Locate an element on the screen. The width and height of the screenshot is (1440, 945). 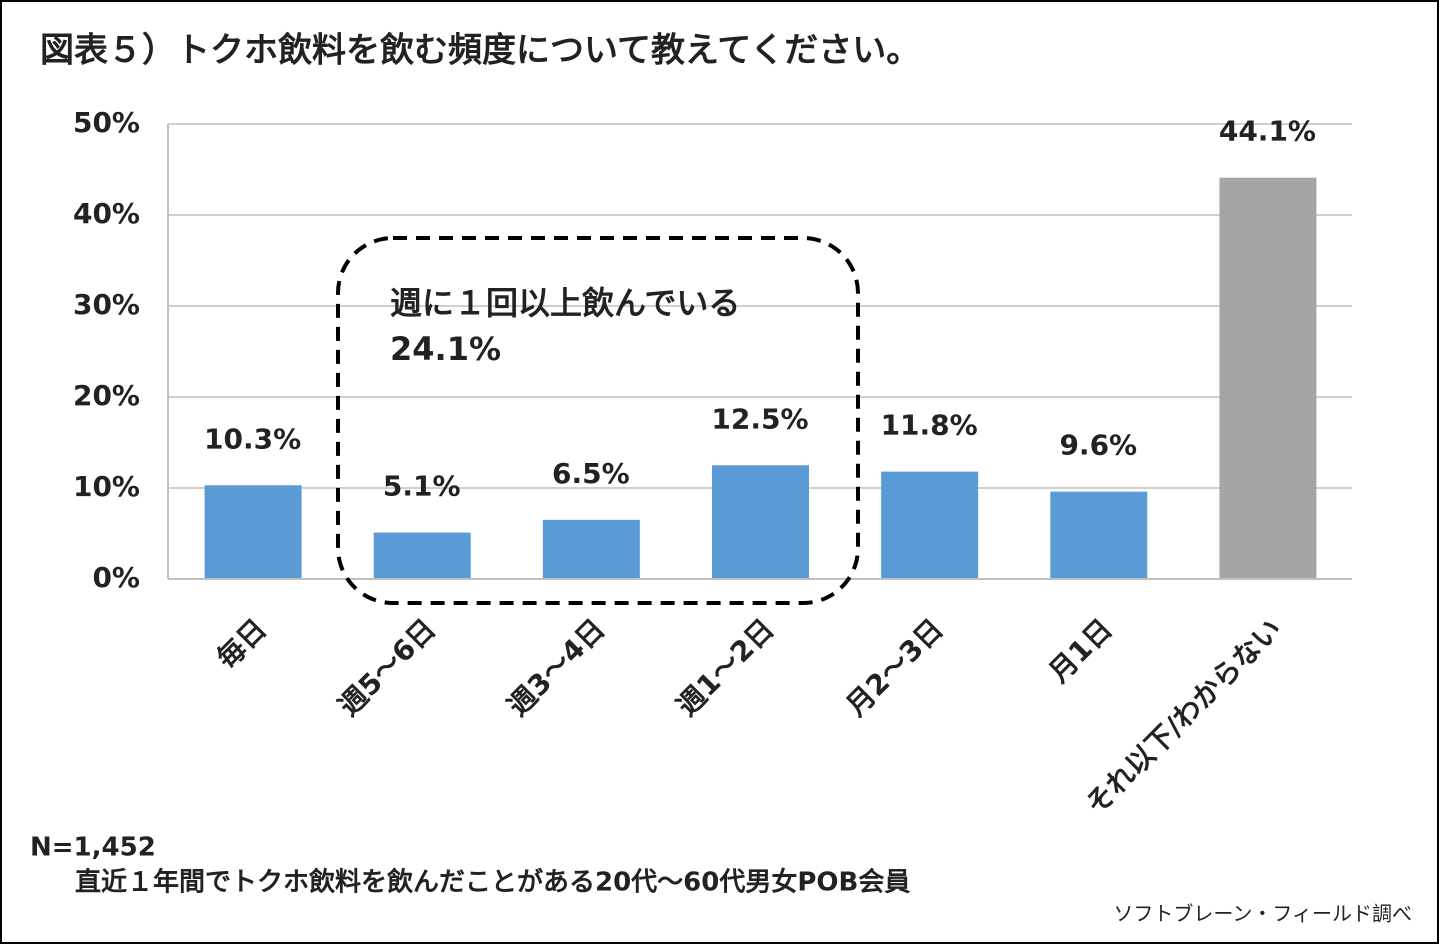
value-label: 10.3% is located at coordinates (252, 438).